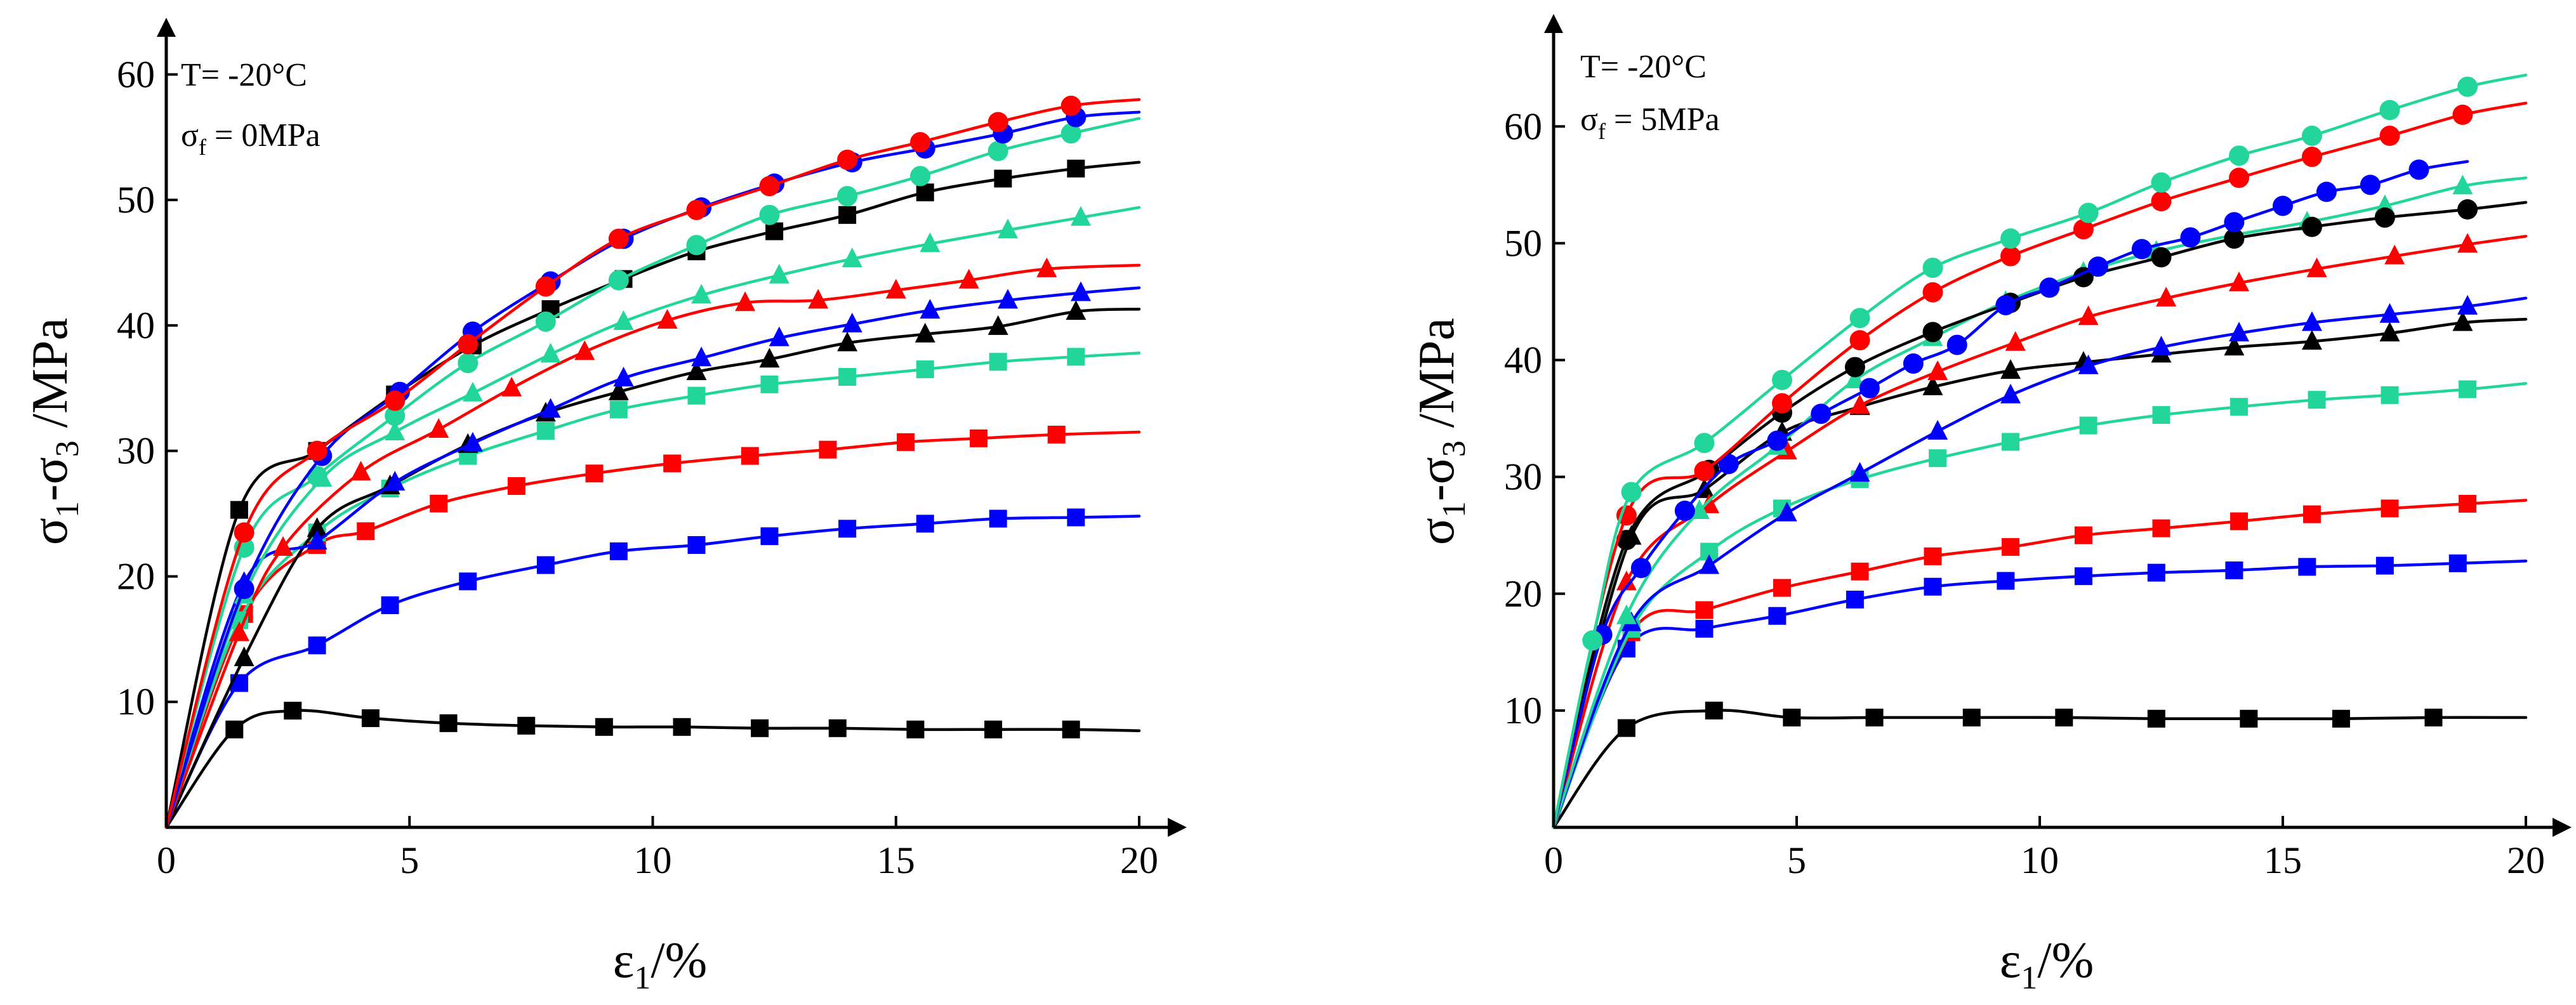 This screenshot has width=2576, height=1005. Describe the element at coordinates (203, 148) in the screenshot. I see `annotation-sub-left: f` at that location.